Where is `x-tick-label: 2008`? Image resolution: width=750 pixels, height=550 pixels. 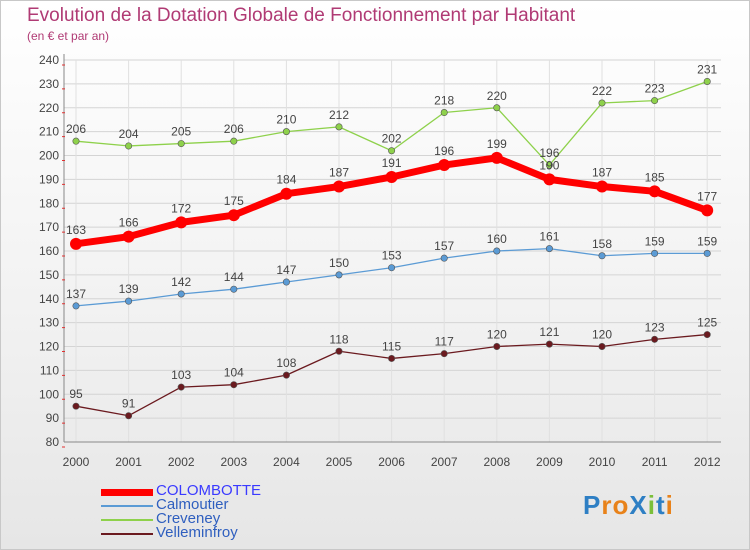 x-tick-label: 2008 is located at coordinates (496, 462).